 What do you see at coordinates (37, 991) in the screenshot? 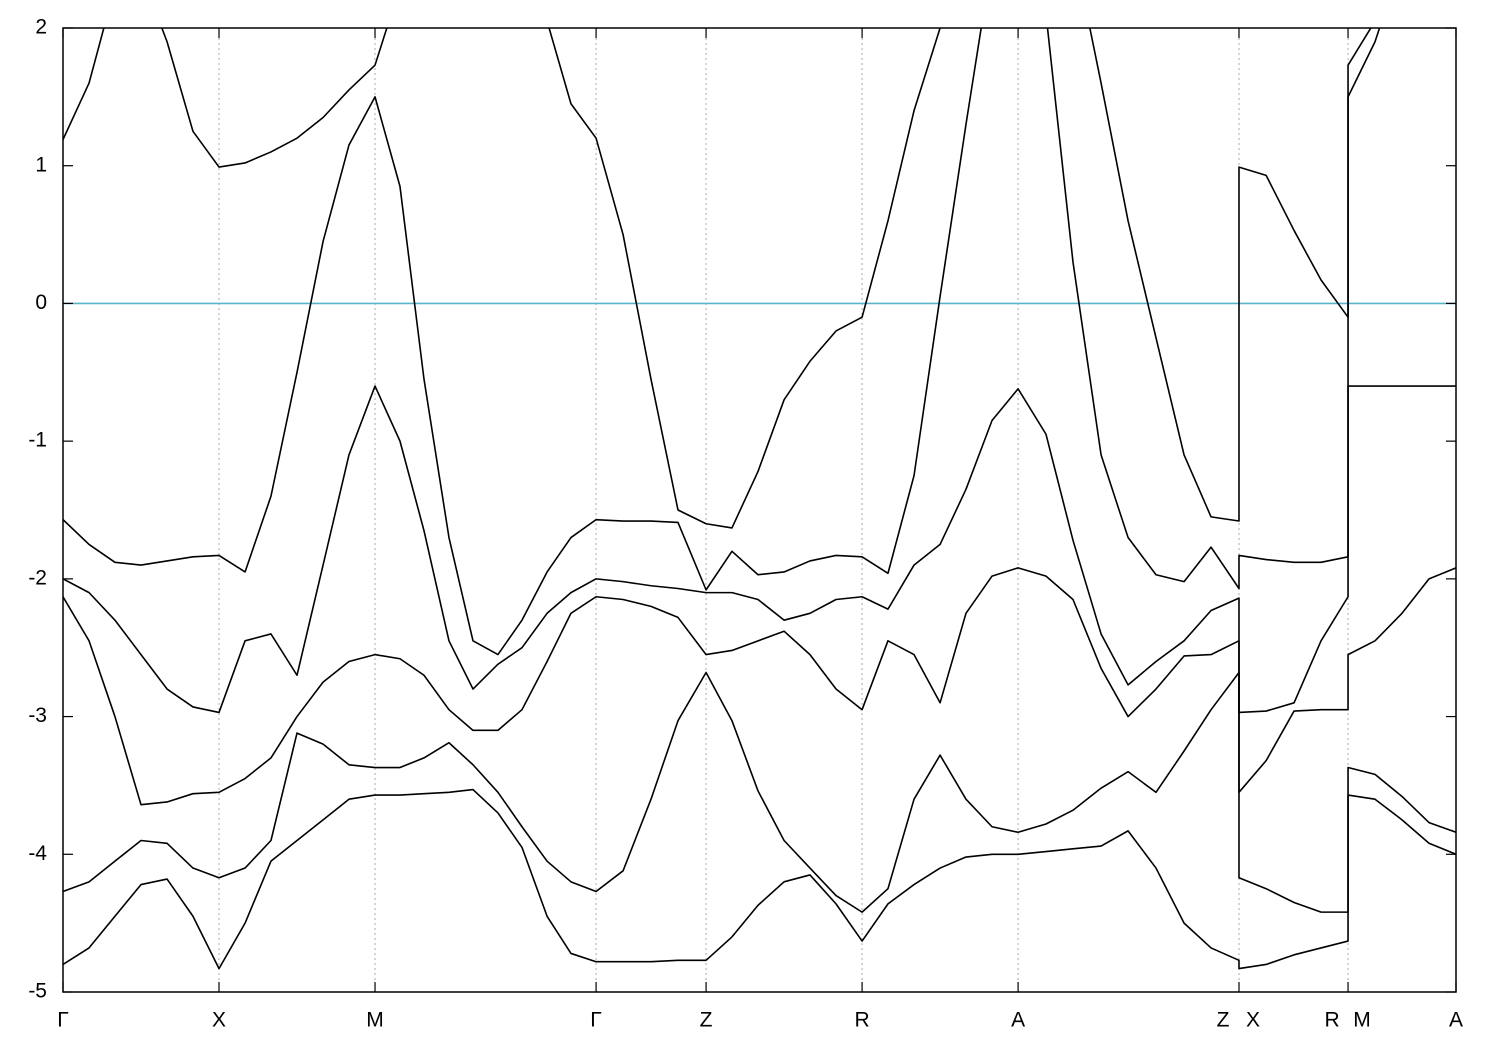
I see `y-tick-label: -5` at bounding box center [37, 991].